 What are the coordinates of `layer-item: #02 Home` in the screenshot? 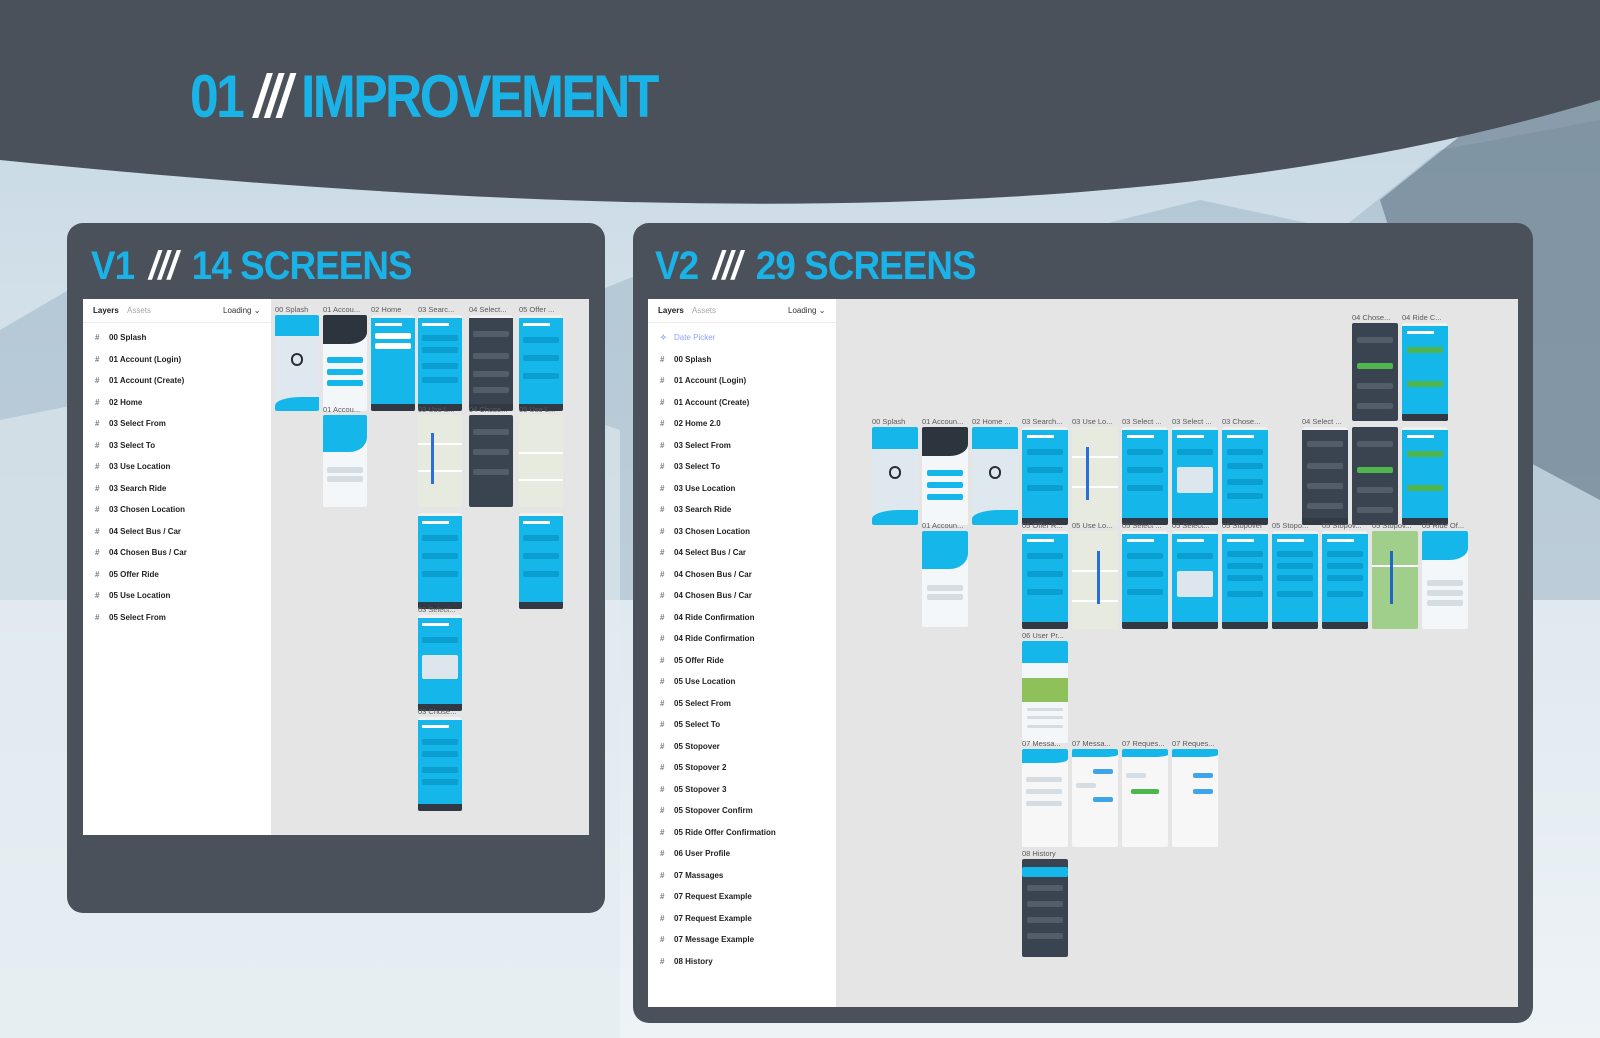 It's located at (119, 402).